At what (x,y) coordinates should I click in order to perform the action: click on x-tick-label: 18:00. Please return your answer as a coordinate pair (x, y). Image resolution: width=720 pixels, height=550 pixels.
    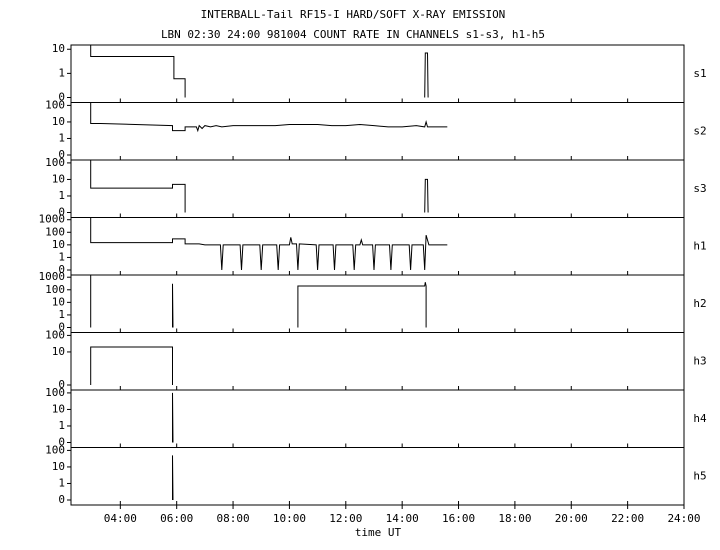
    Looking at the image, I should click on (514, 518).